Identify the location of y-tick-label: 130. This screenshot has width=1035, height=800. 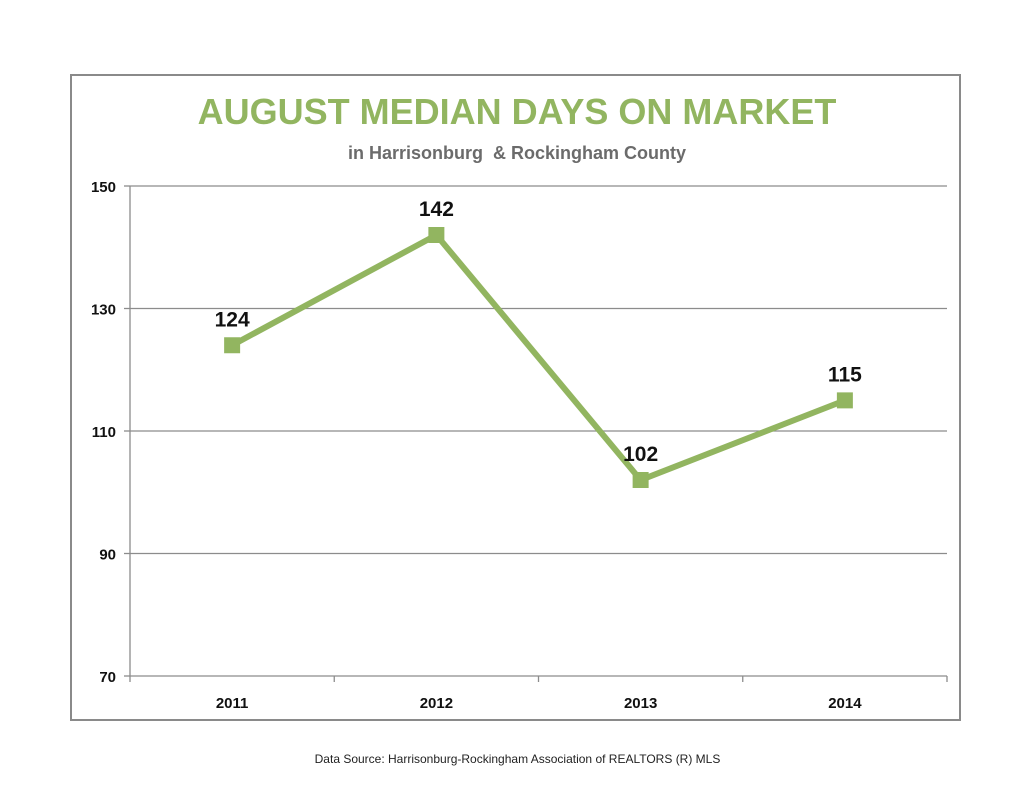
(103, 310).